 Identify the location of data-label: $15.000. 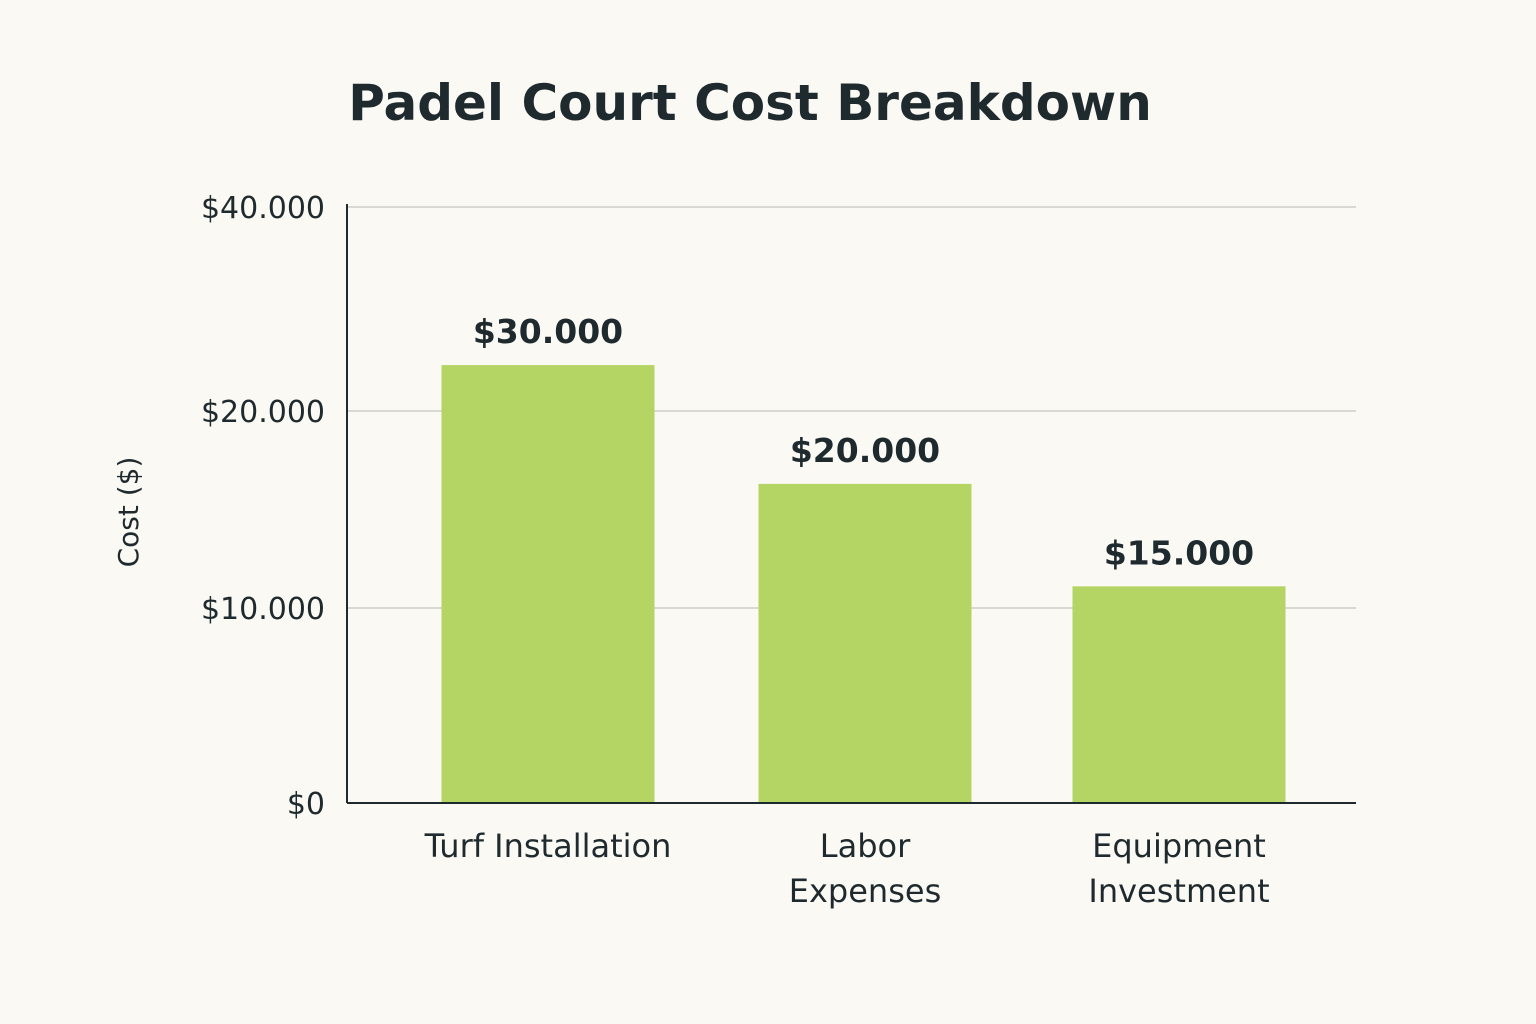
(1179, 552).